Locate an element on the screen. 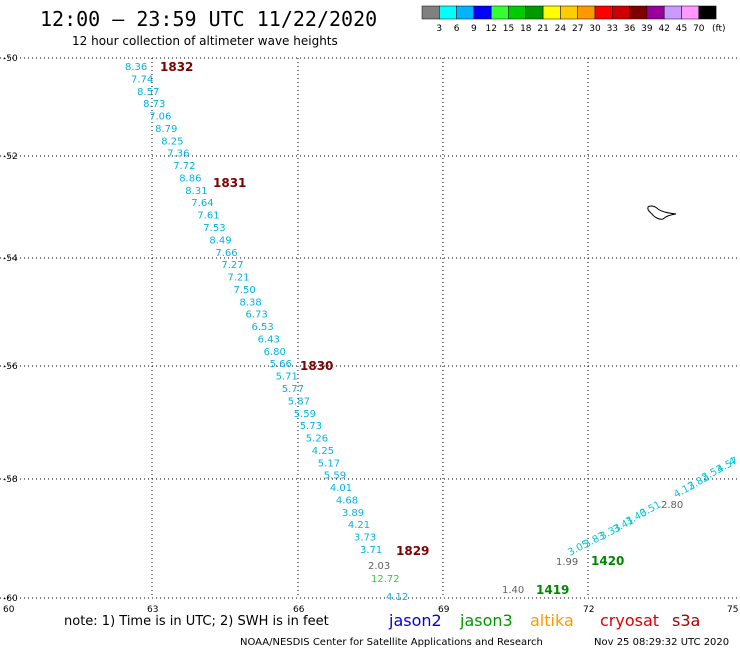 This screenshot has height=650, width=740. wave-value: 6.43 is located at coordinates (269, 340).